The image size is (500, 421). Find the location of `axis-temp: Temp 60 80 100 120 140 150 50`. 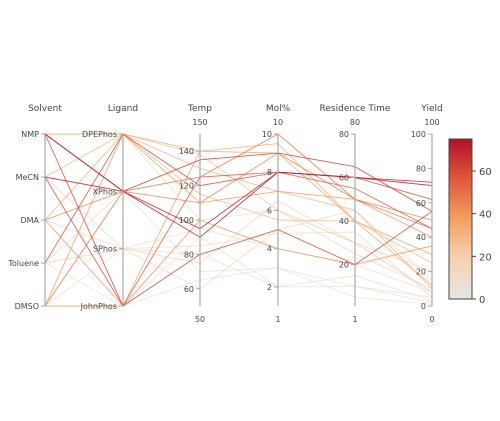

axis-temp: Temp 60 80 100 120 140 150 50 is located at coordinates (196, 214).